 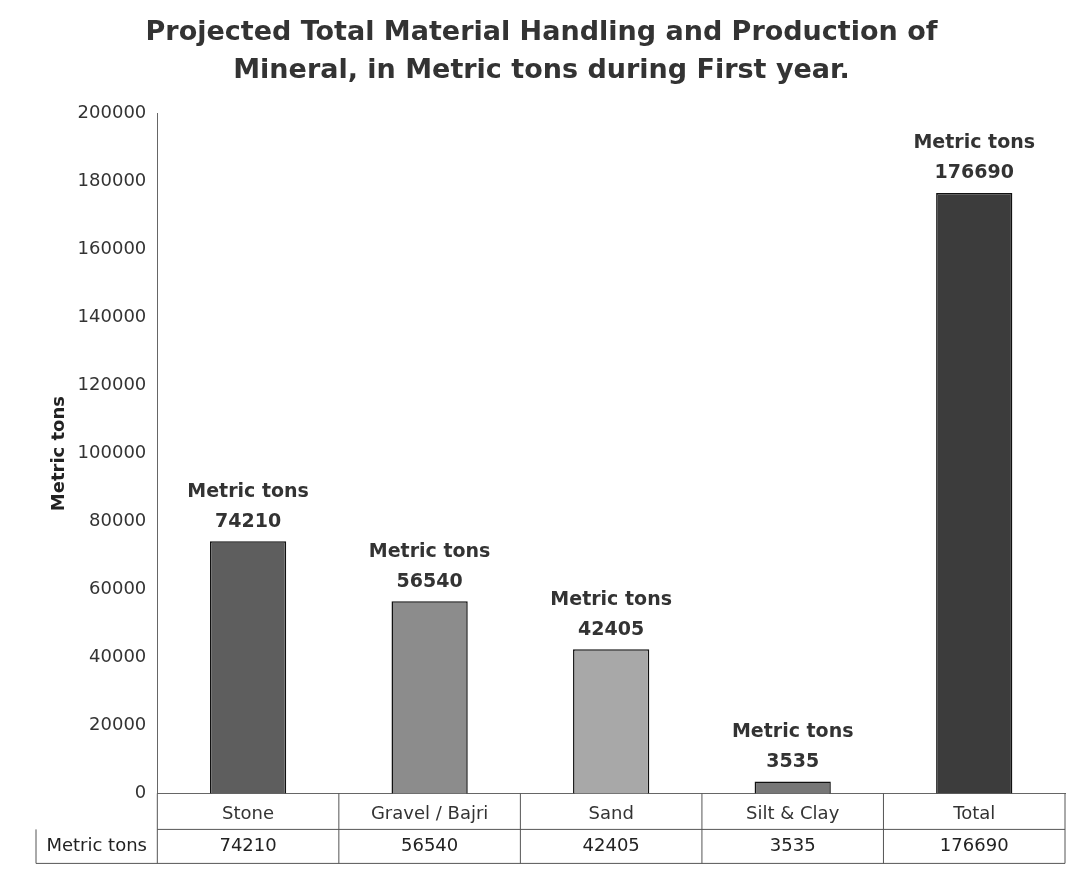 I want to click on x-tick-label: Stone, so click(x=248, y=812).